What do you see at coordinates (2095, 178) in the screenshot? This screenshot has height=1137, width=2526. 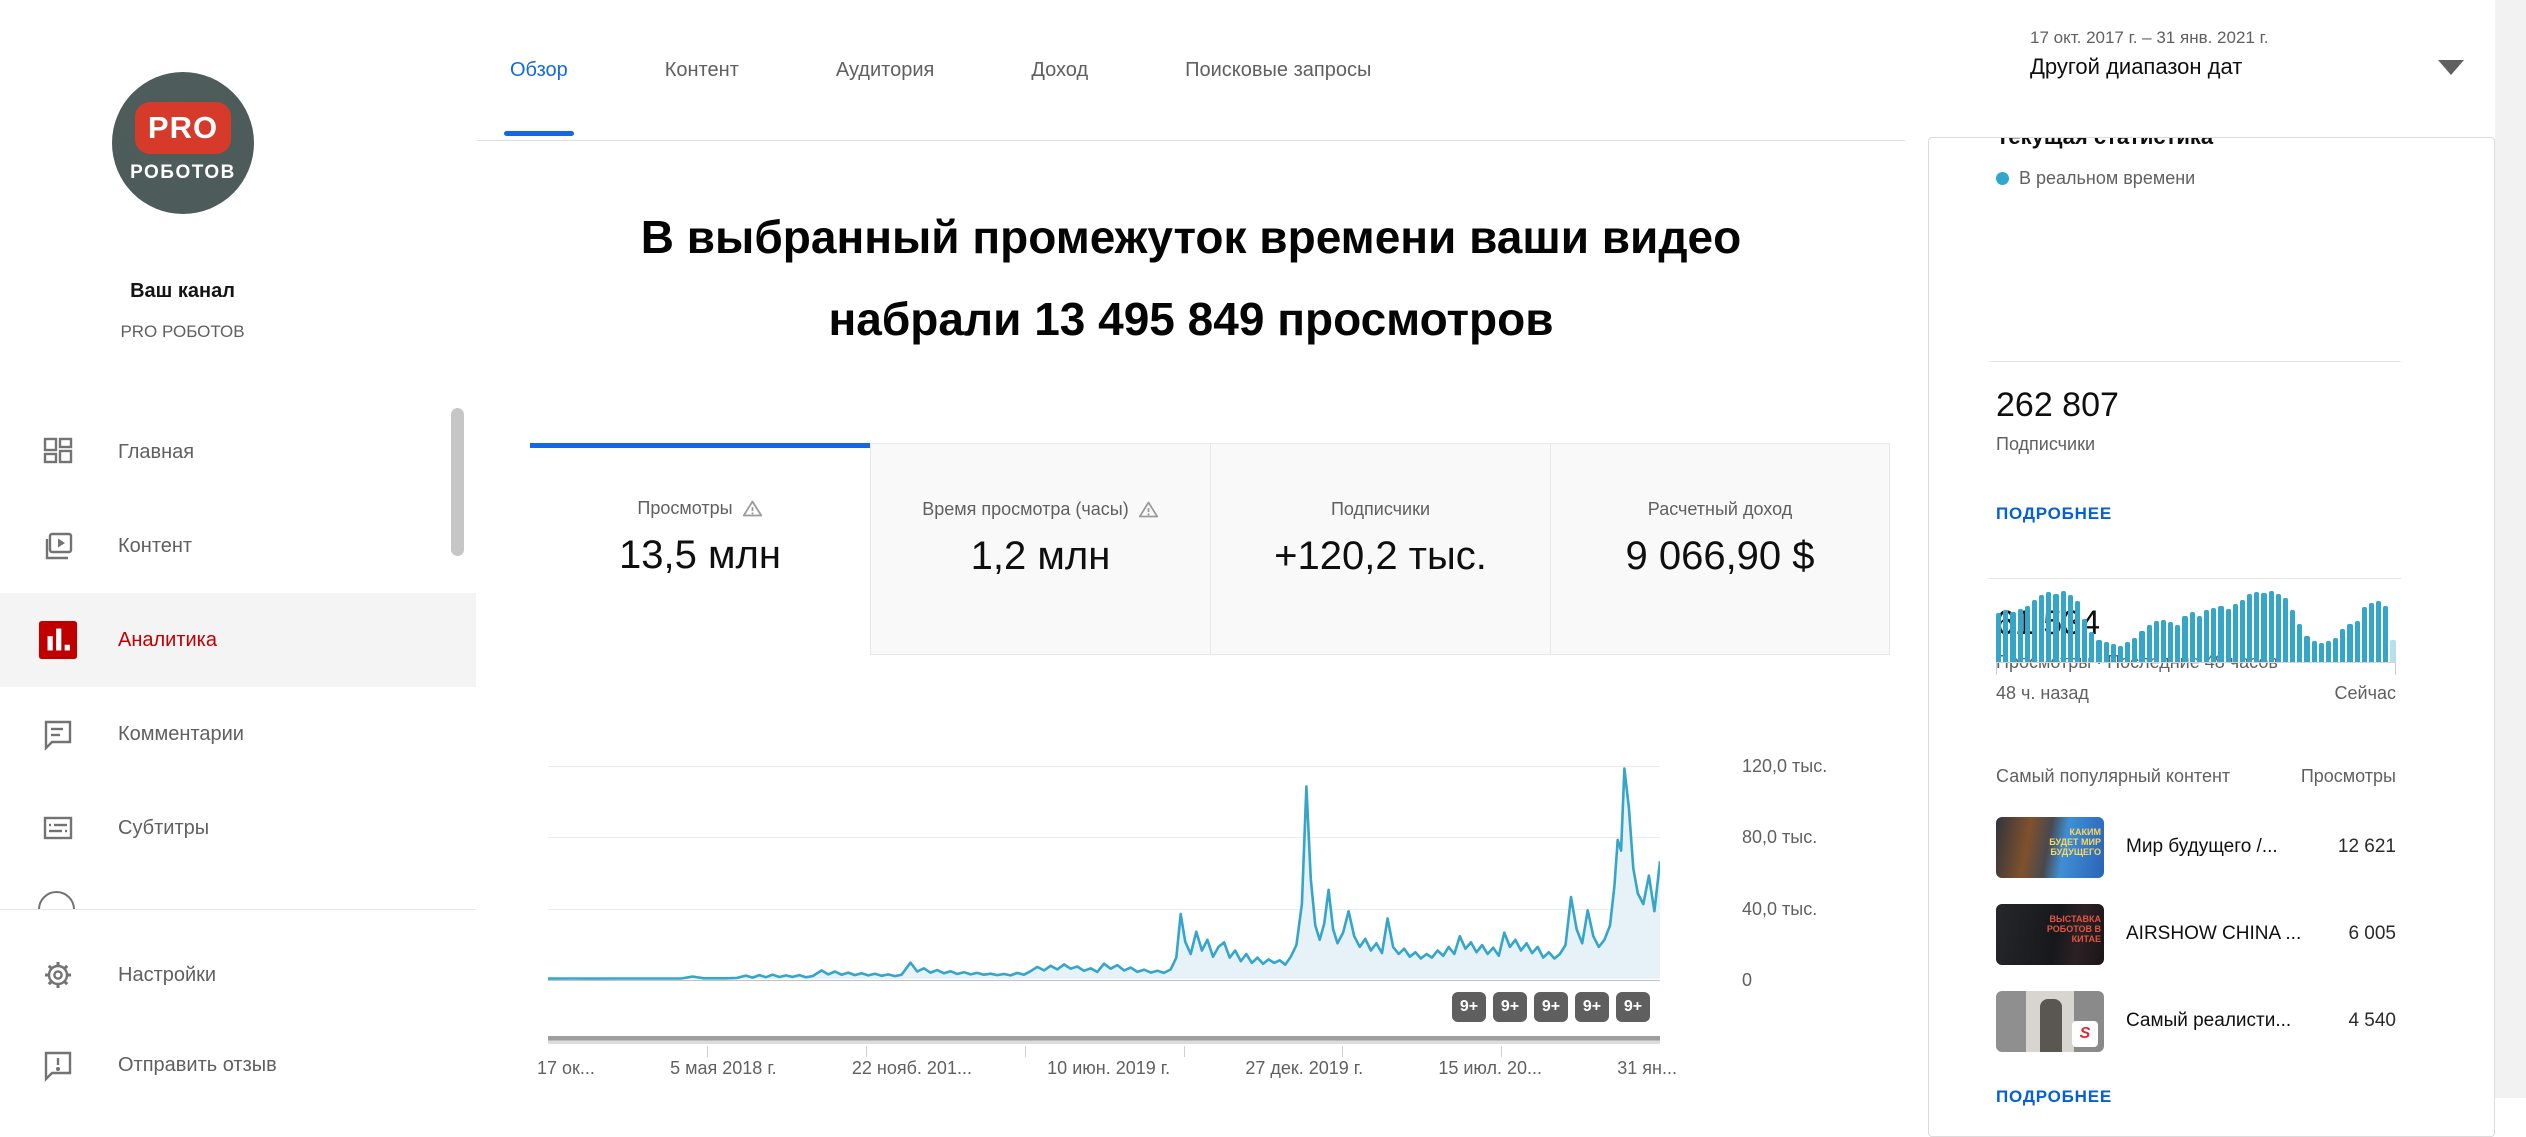 I see `realtime-row: В реальном времени` at bounding box center [2095, 178].